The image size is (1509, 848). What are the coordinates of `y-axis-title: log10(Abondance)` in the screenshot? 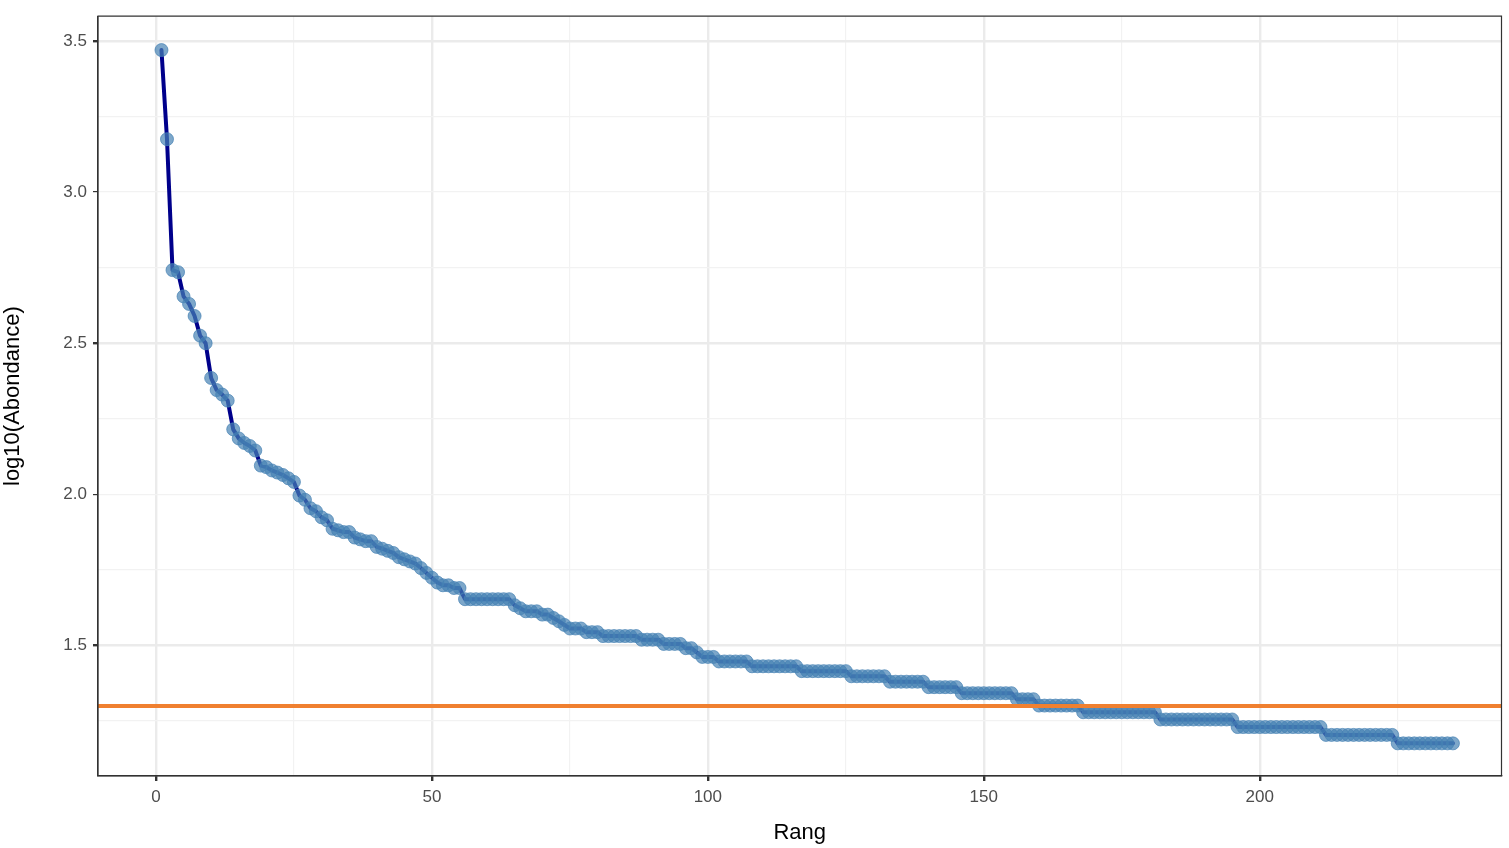 It's located at (12, 396).